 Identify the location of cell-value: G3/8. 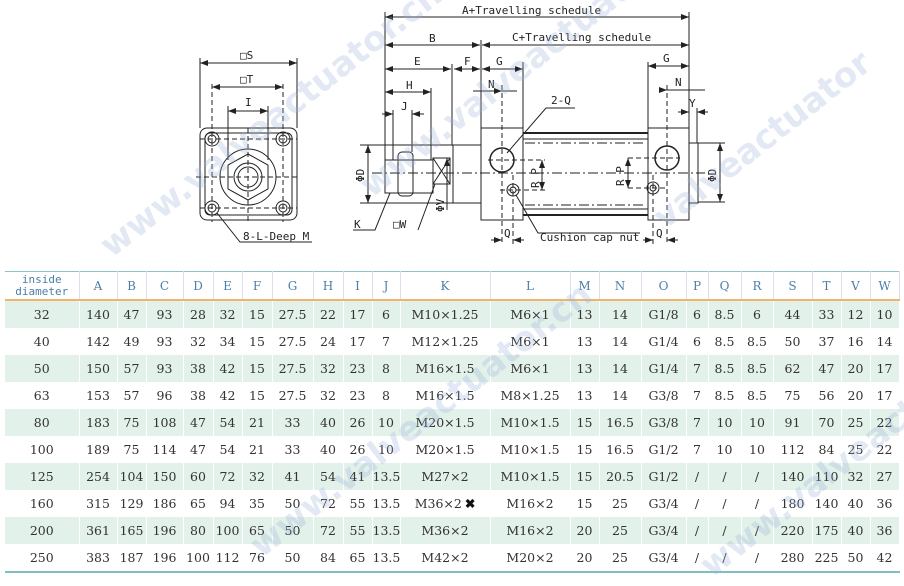
(663, 395).